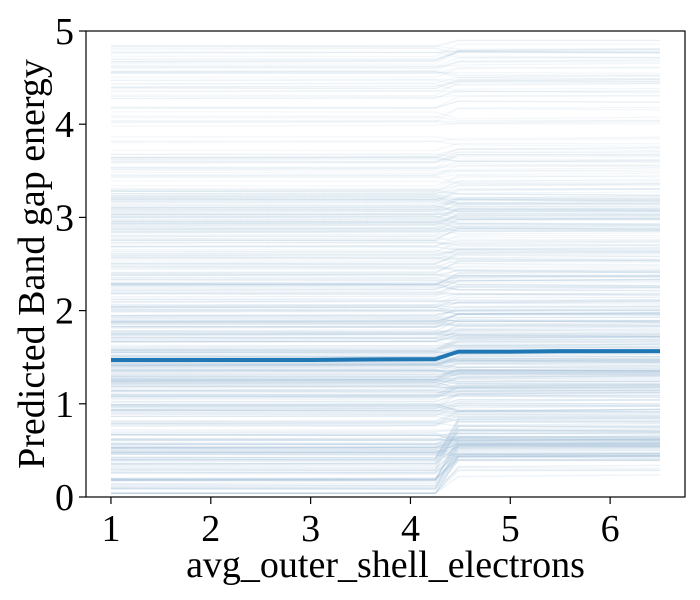 The image size is (700, 600). What do you see at coordinates (70, 265) in the screenshot?
I see `y-axis-ticks: 0 1 2 3 4 5` at bounding box center [70, 265].